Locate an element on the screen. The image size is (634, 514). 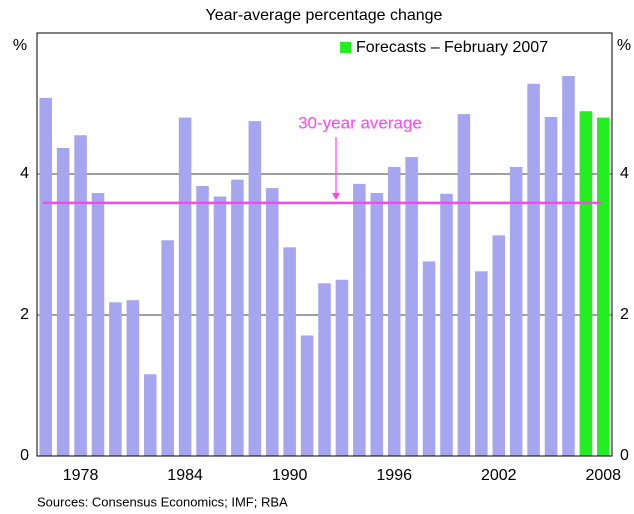
x-tick-label: 2008 is located at coordinates (603, 475).